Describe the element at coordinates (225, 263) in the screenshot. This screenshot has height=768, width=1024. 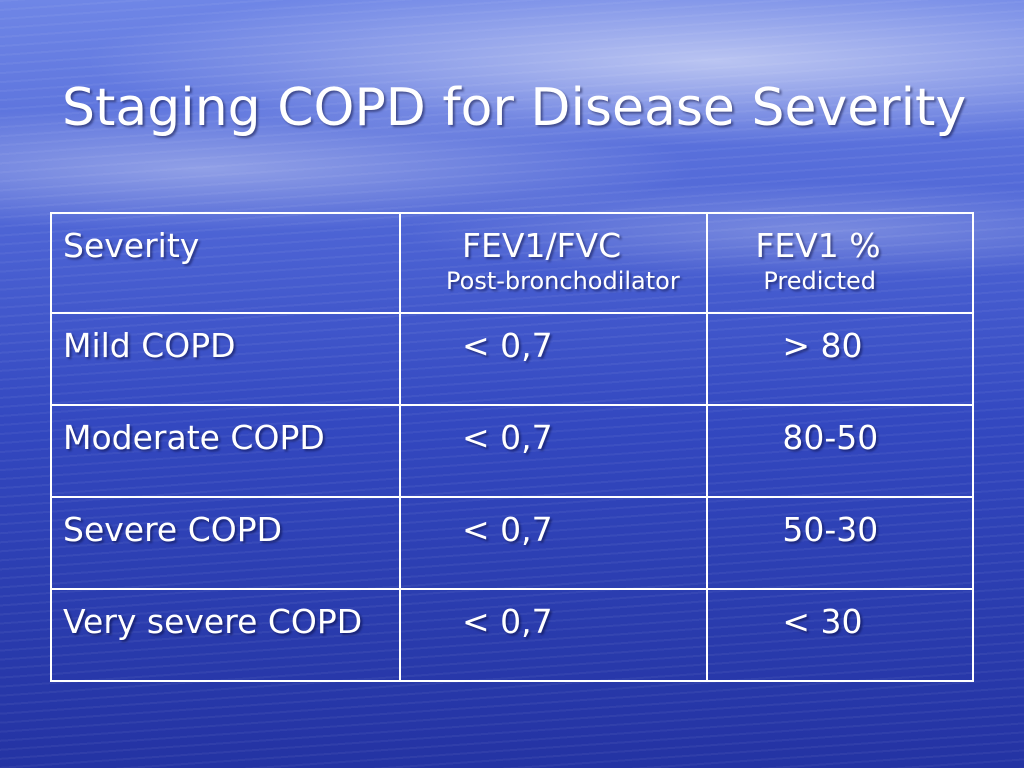
I see `header-cell-severity: Severity` at that location.